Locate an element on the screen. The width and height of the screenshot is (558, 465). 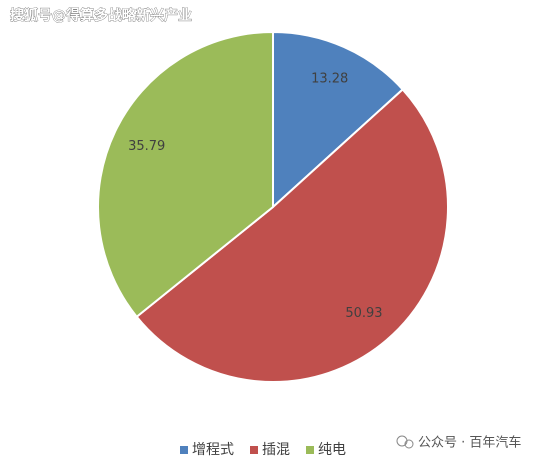
data-label: 35.79 is located at coordinates (146, 146).